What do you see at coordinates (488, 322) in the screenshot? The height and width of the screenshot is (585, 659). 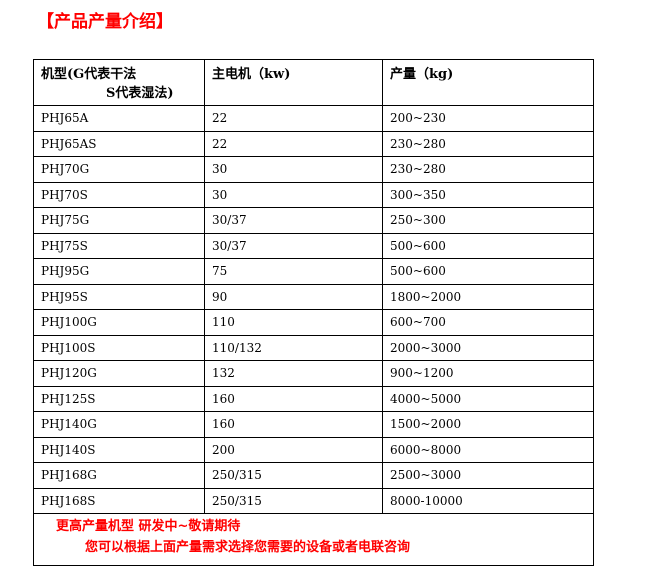 I see `cell-output: 600~700` at bounding box center [488, 322].